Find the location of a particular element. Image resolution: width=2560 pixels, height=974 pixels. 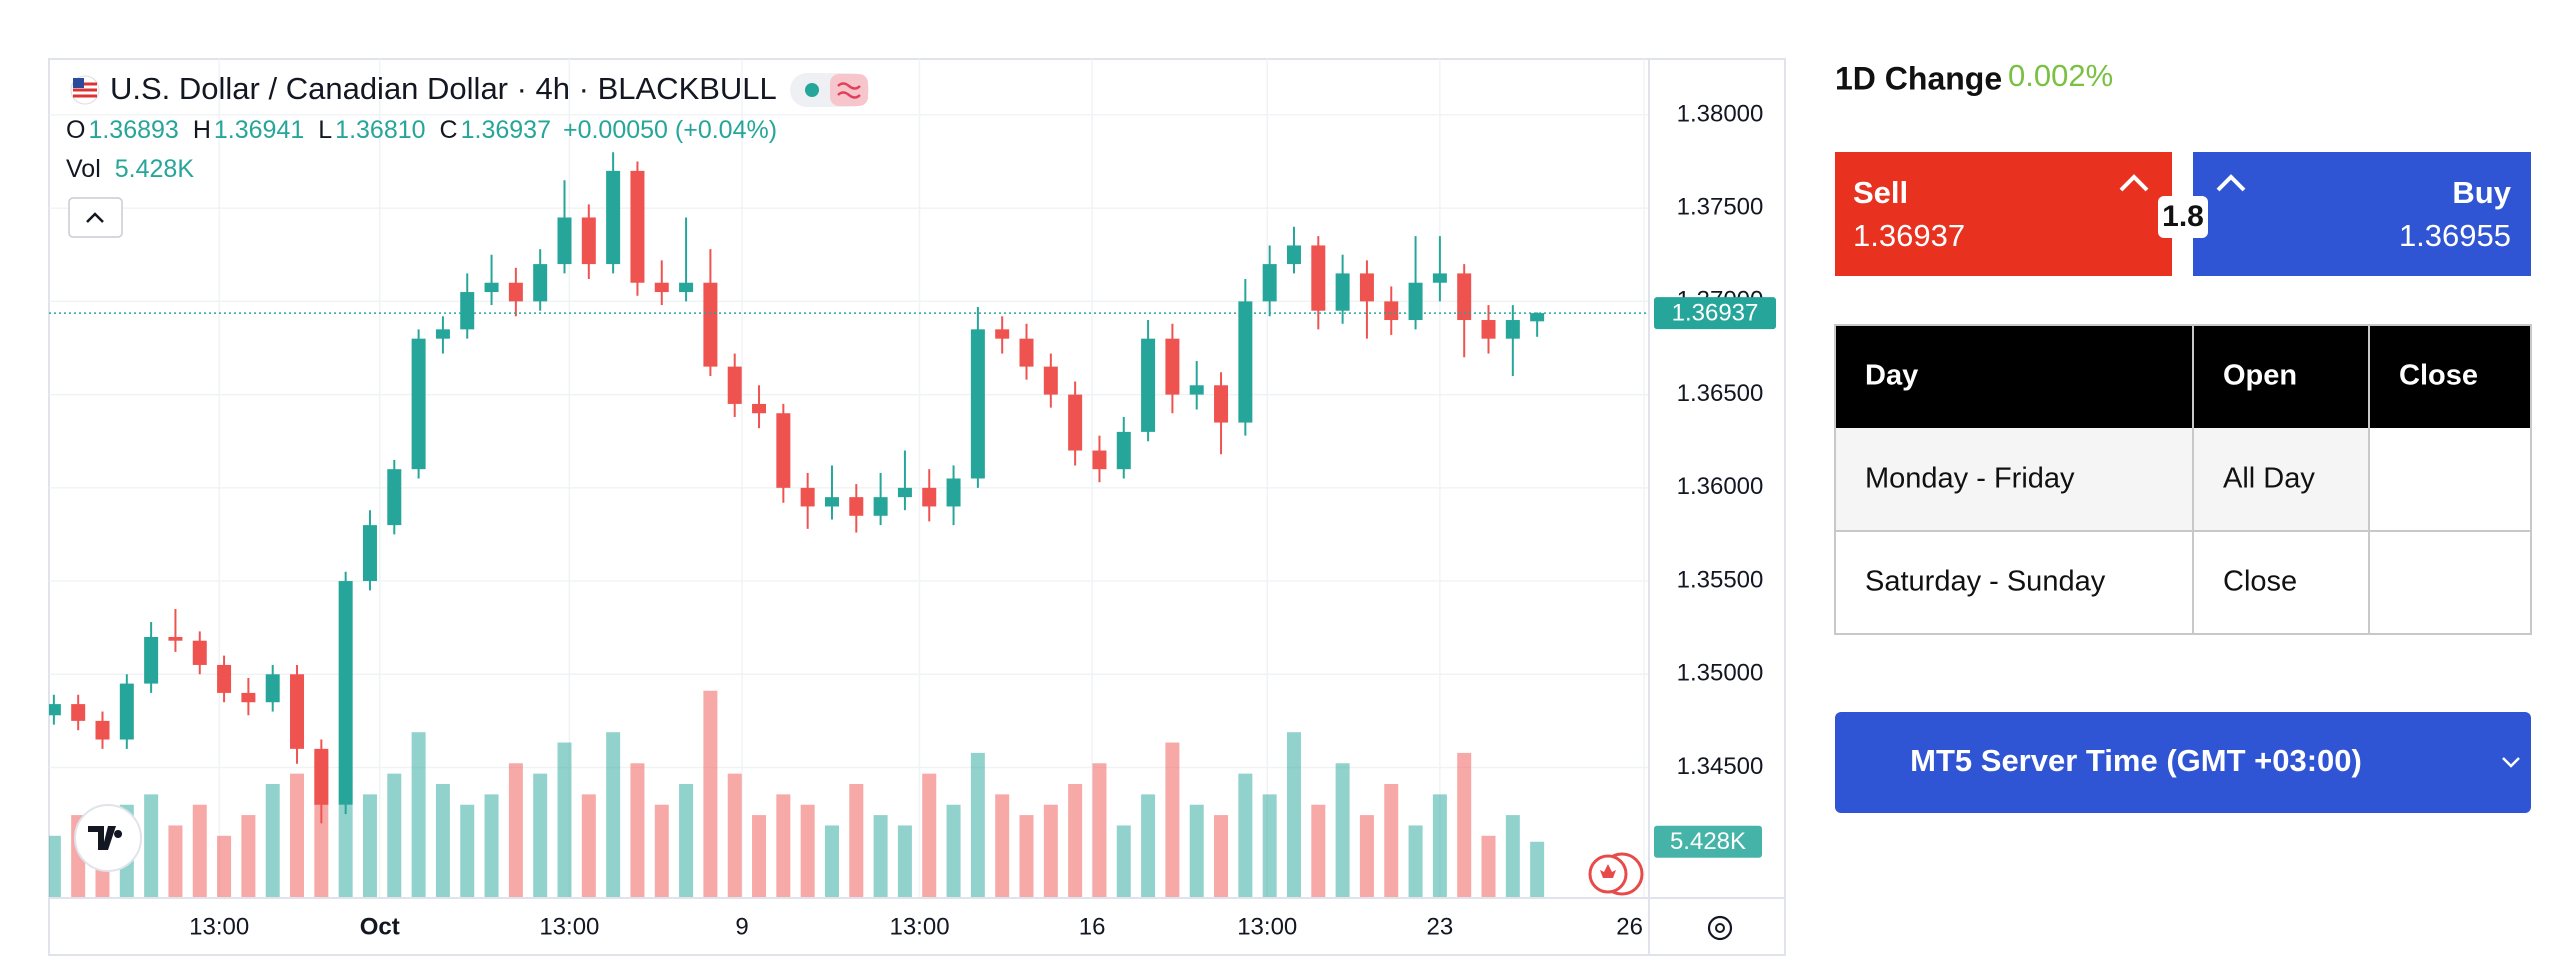

x-tick-label: Oct is located at coordinates (380, 926).